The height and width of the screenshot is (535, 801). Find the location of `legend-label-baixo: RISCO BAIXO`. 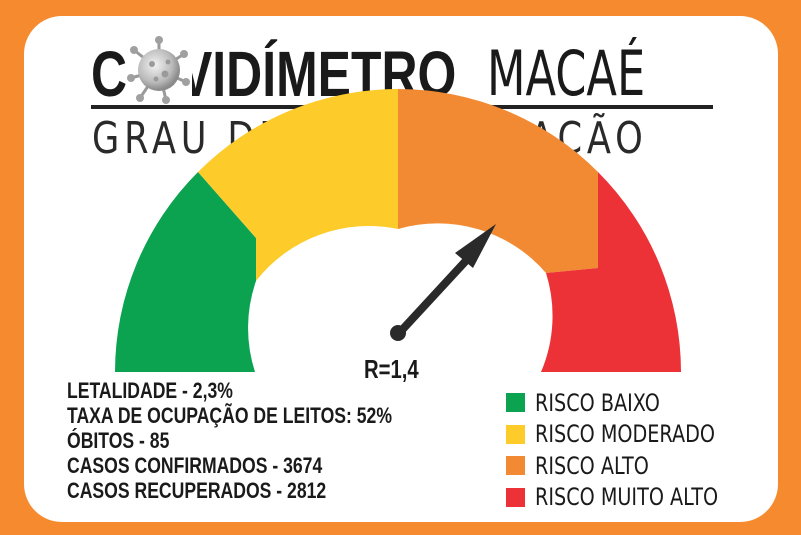

legend-label-baixo: RISCO BAIXO is located at coordinates (597, 402).